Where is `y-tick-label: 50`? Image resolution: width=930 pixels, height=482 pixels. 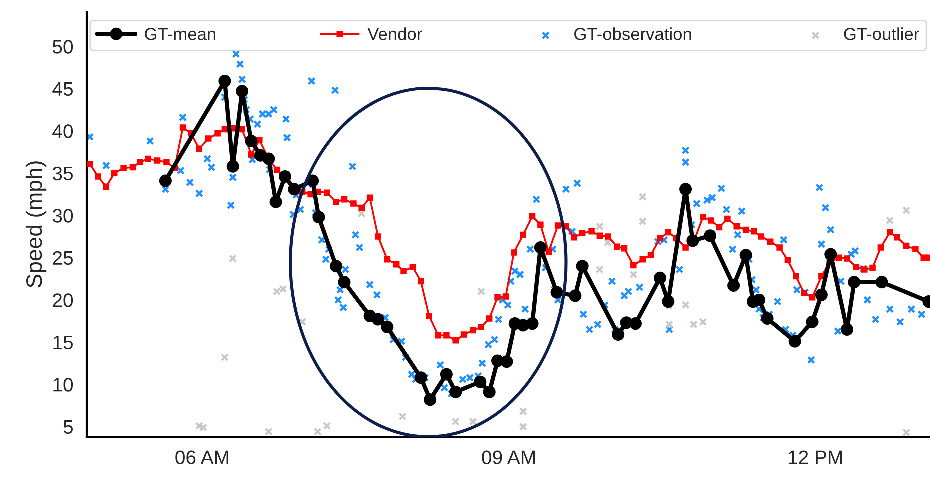
y-tick-label: 50 is located at coordinates (63, 47).